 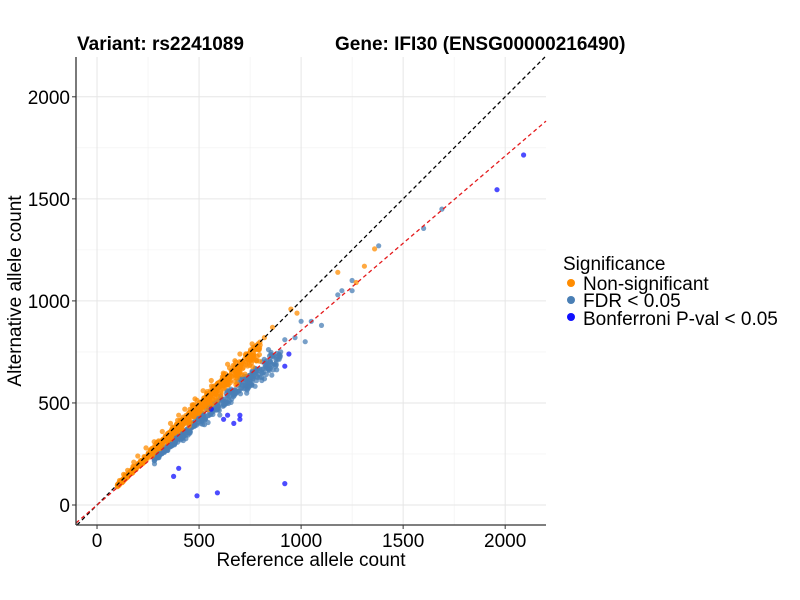 What do you see at coordinates (680, 319) in the screenshot?
I see `legend-label-bonferroni: Bonferroni P-val < 0.05` at bounding box center [680, 319].